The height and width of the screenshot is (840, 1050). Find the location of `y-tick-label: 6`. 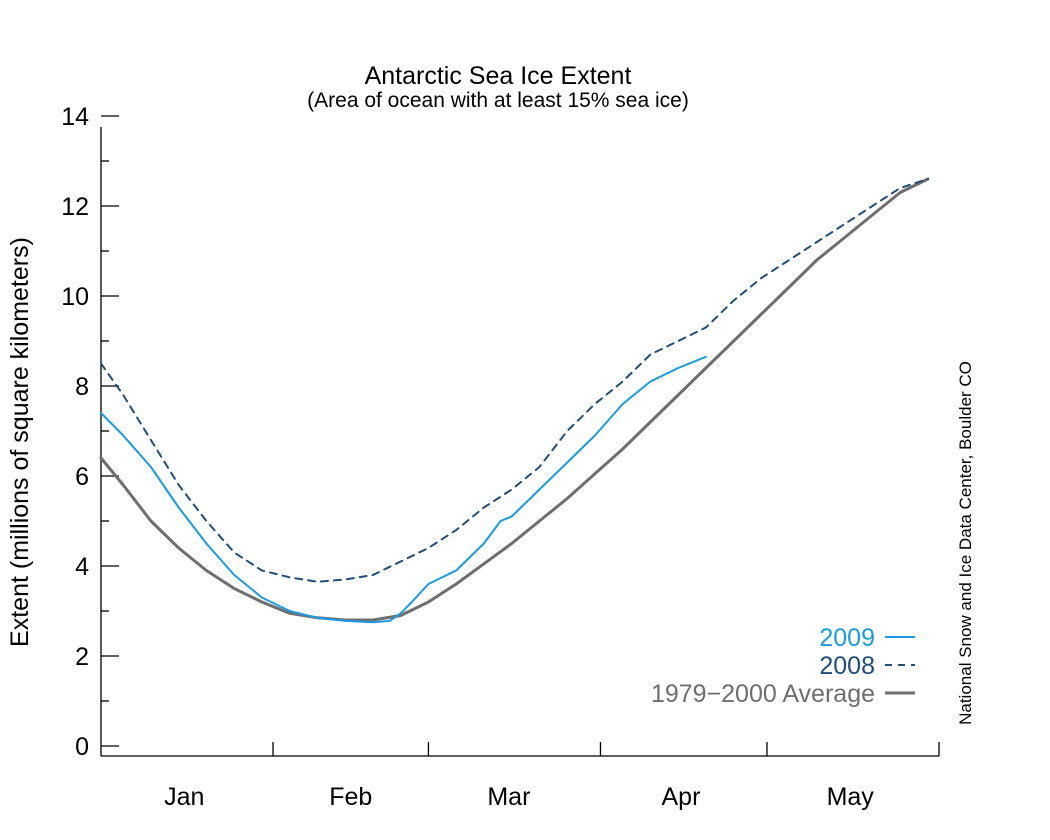

y-tick-label: 6 is located at coordinates (82, 477).